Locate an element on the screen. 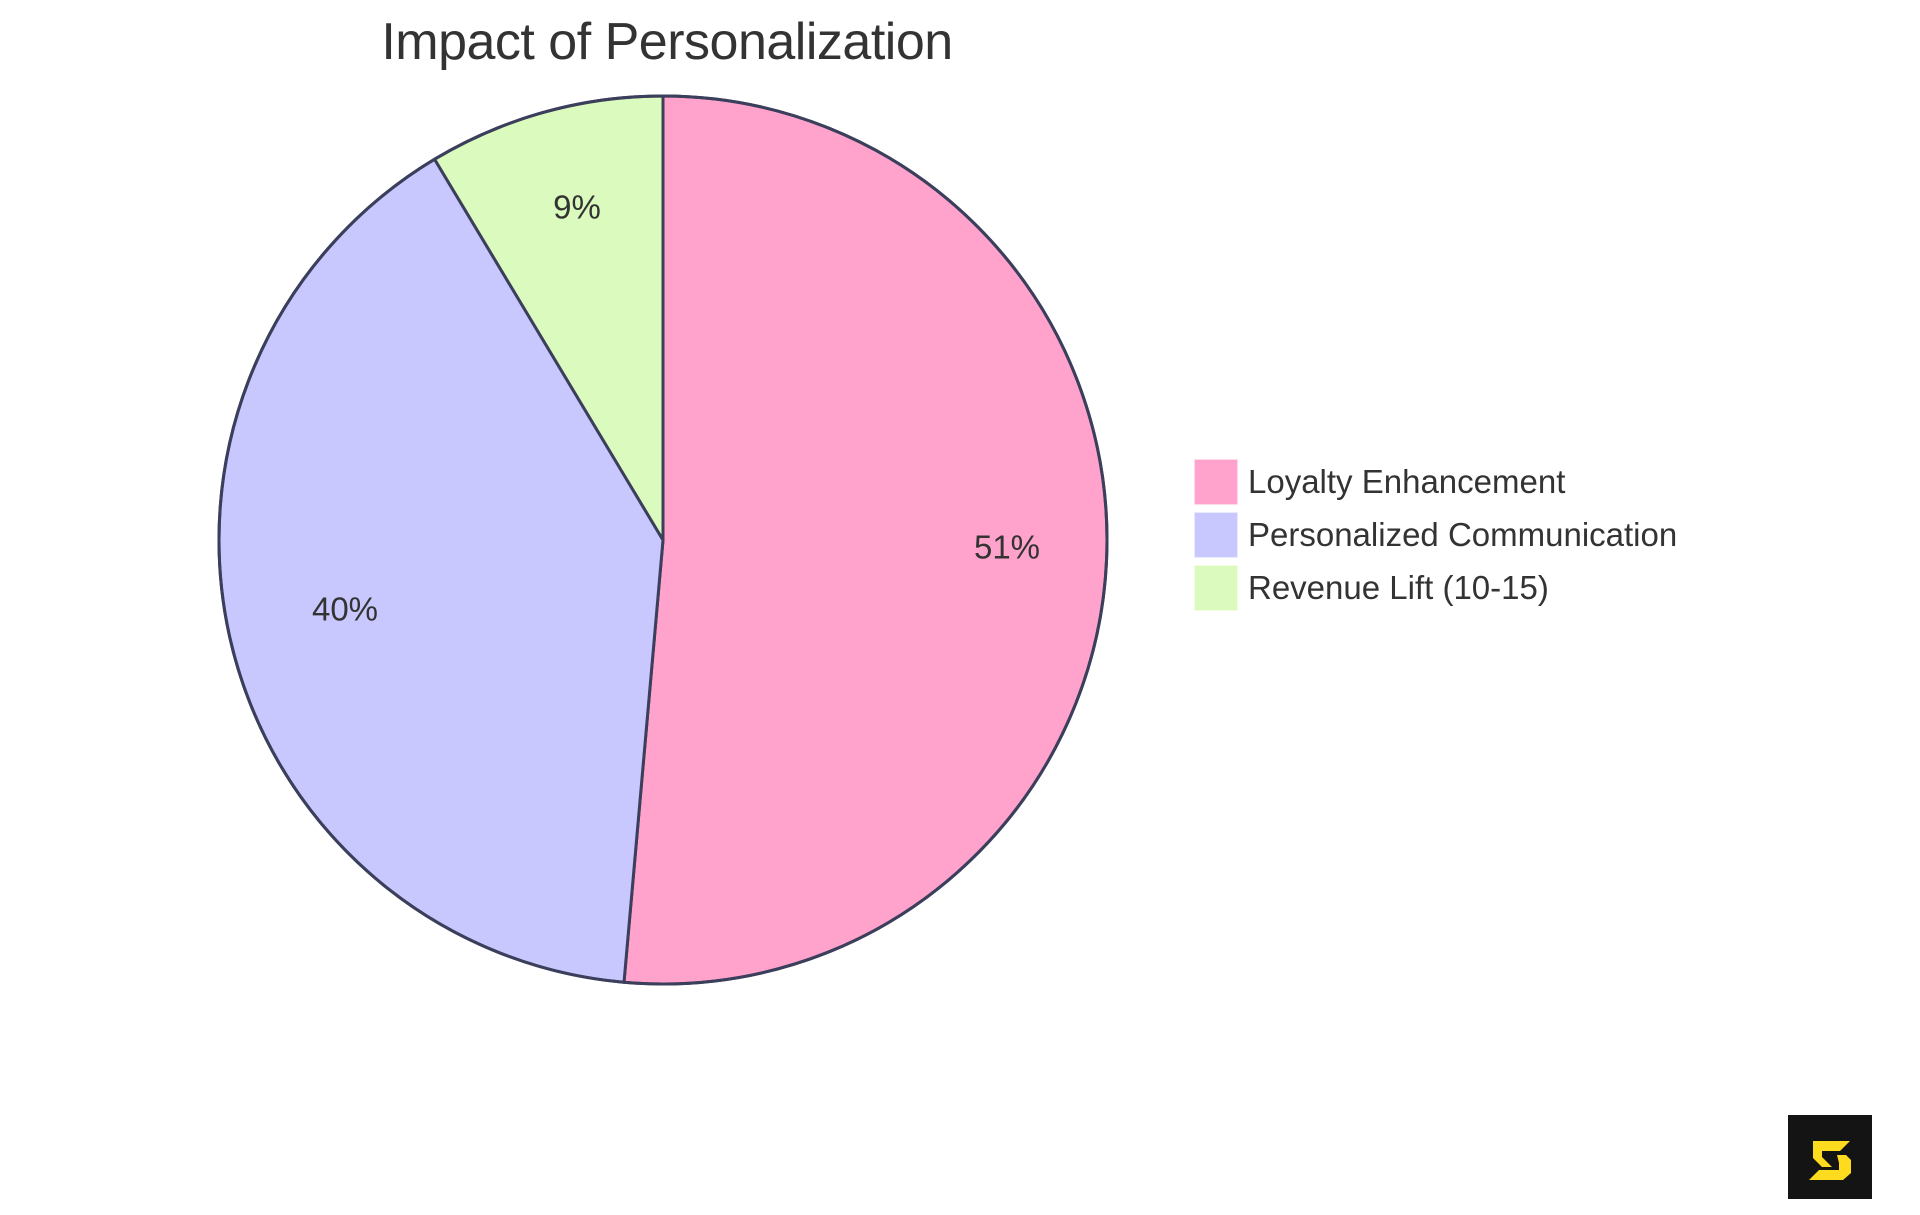  legend-label: Loyalty Enhancement is located at coordinates (1407, 481).